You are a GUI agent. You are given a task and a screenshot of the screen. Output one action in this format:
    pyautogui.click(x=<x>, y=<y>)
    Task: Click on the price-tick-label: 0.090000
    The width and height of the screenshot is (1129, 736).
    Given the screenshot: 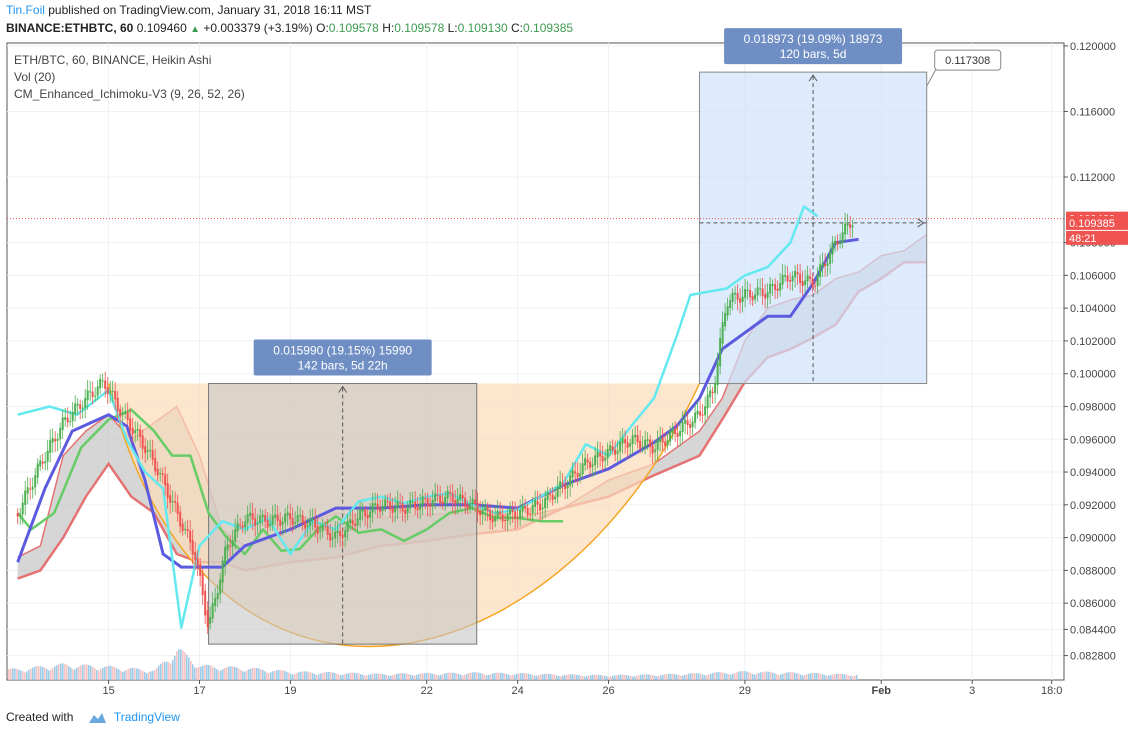 What is the action you would take?
    pyautogui.click(x=1093, y=539)
    